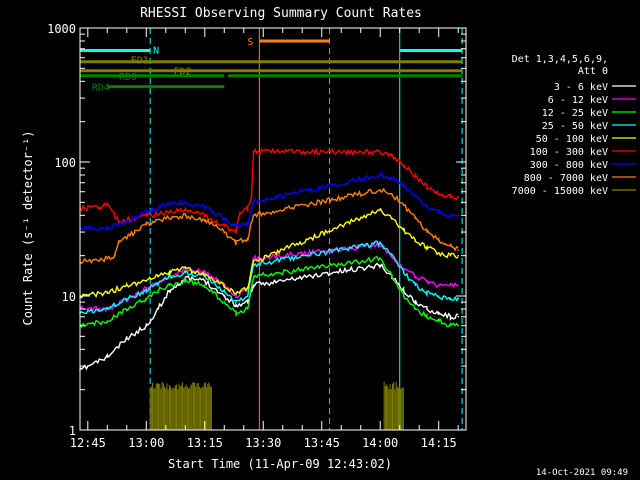 The height and width of the screenshot is (480, 640). I want to click on legend-label: 800 - 7000 keV, so click(566, 178).